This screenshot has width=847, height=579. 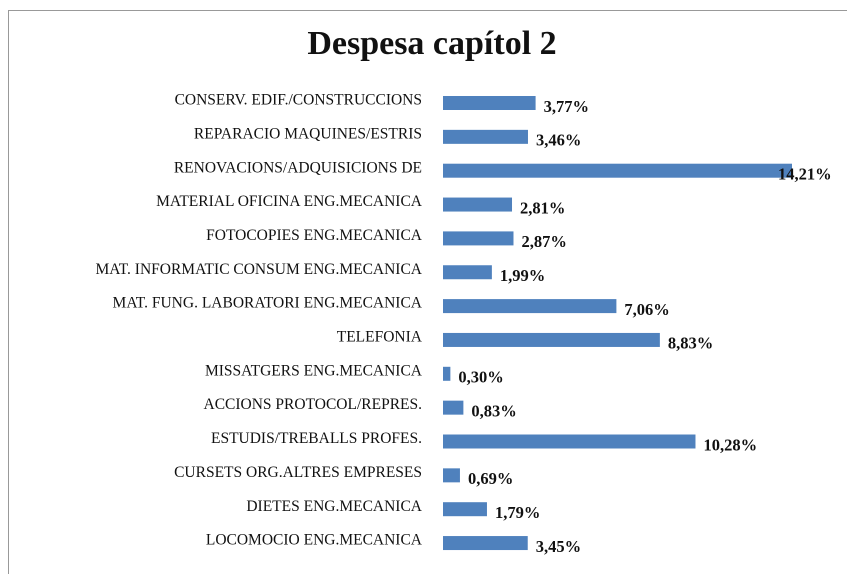 What do you see at coordinates (334, 506) in the screenshot?
I see `category-label: DIETES ENG.MECANICA` at bounding box center [334, 506].